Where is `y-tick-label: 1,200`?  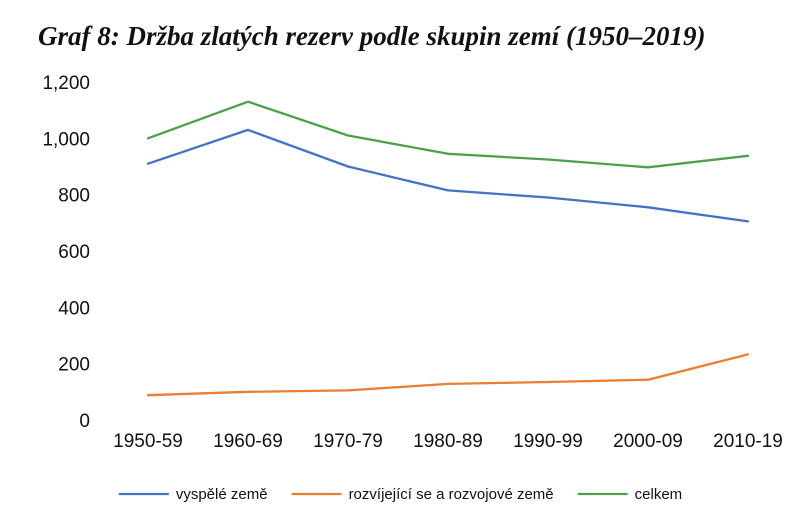 y-tick-label: 1,200 is located at coordinates (66, 83).